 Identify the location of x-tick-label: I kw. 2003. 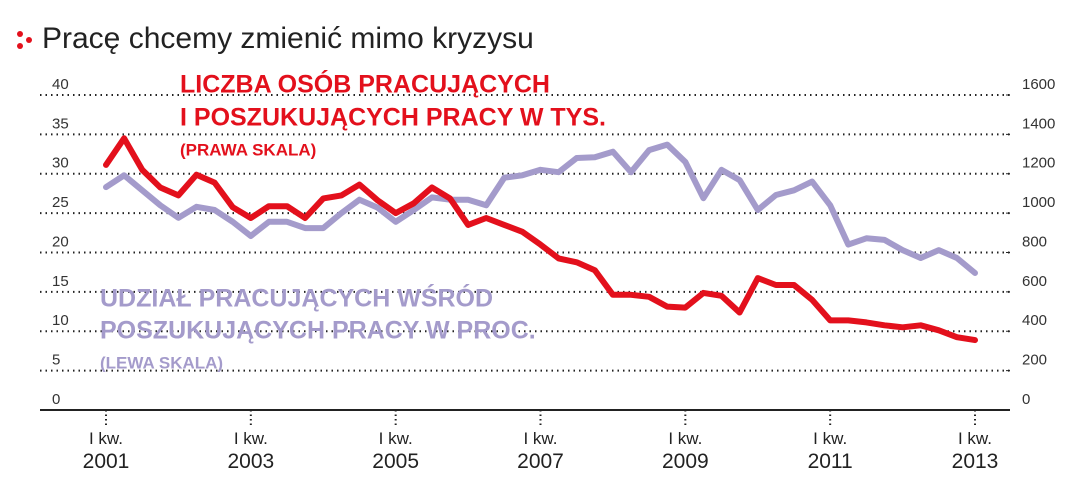
(250, 450).